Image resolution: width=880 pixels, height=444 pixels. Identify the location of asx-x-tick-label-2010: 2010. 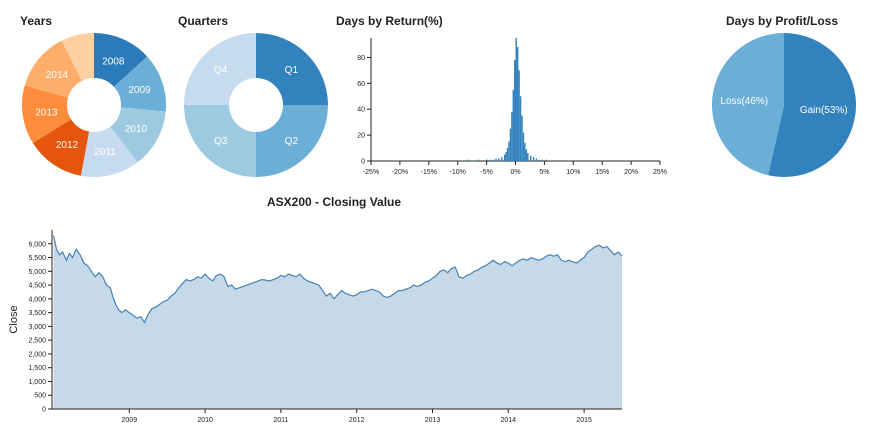
(205, 420).